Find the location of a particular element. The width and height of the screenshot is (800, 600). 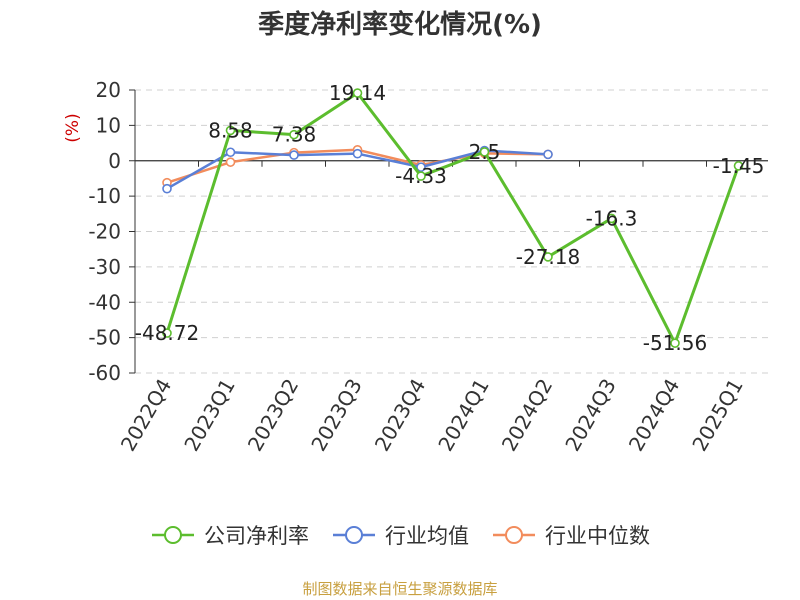

data-label: -51.56 is located at coordinates (675, 343).